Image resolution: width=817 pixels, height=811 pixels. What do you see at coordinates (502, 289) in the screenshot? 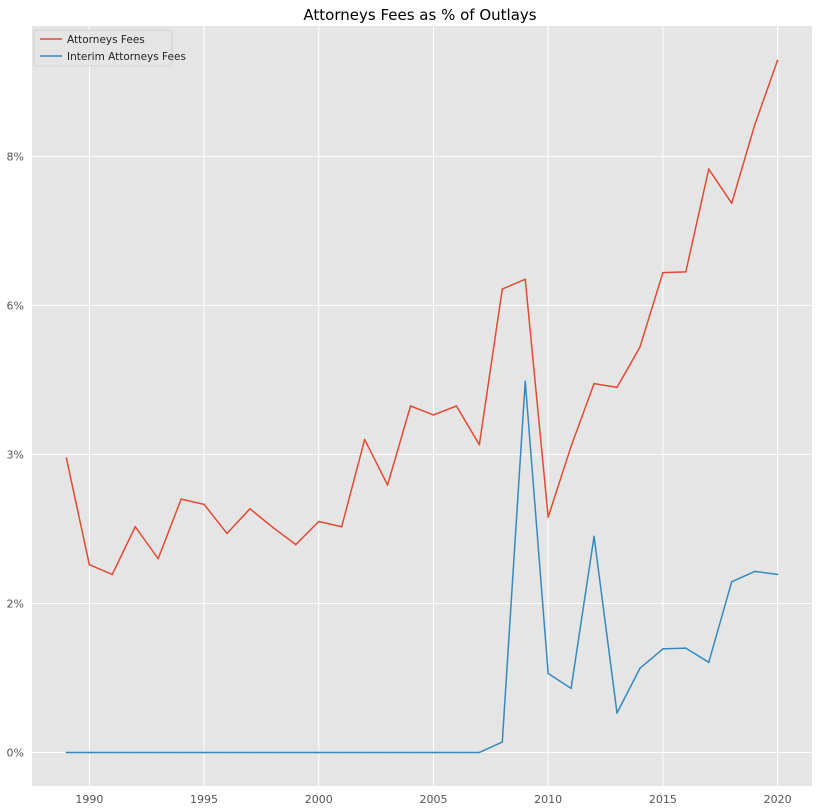
I see `data-point-attorneys-fees-2008` at bounding box center [502, 289].